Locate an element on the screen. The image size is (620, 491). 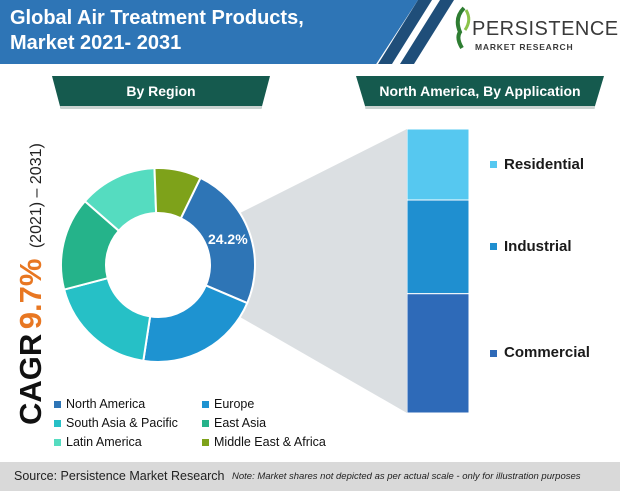
legend-label: Europe is located at coordinates (234, 404).